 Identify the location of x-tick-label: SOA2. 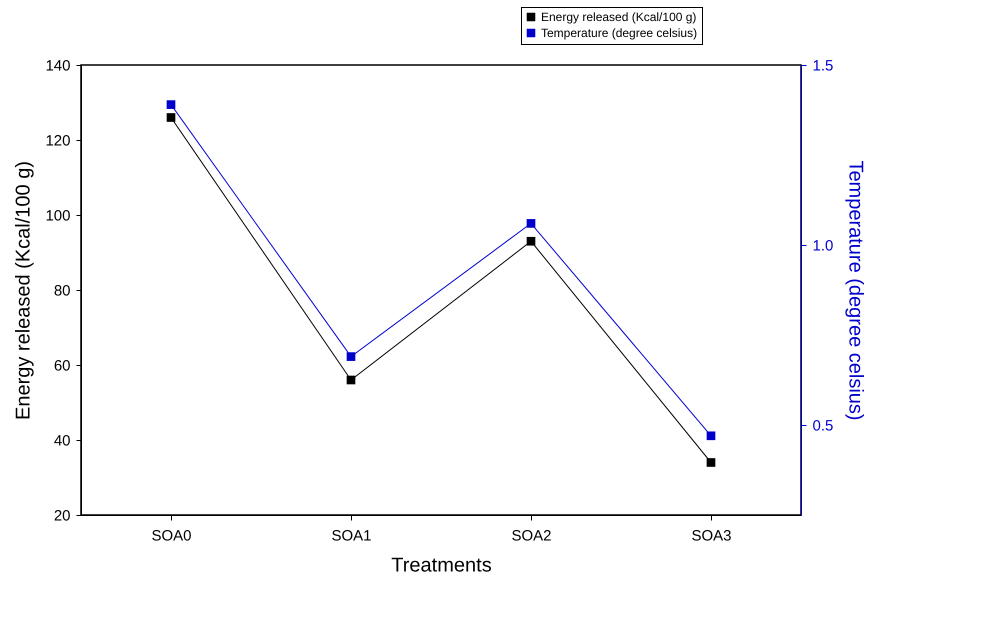
(531, 536).